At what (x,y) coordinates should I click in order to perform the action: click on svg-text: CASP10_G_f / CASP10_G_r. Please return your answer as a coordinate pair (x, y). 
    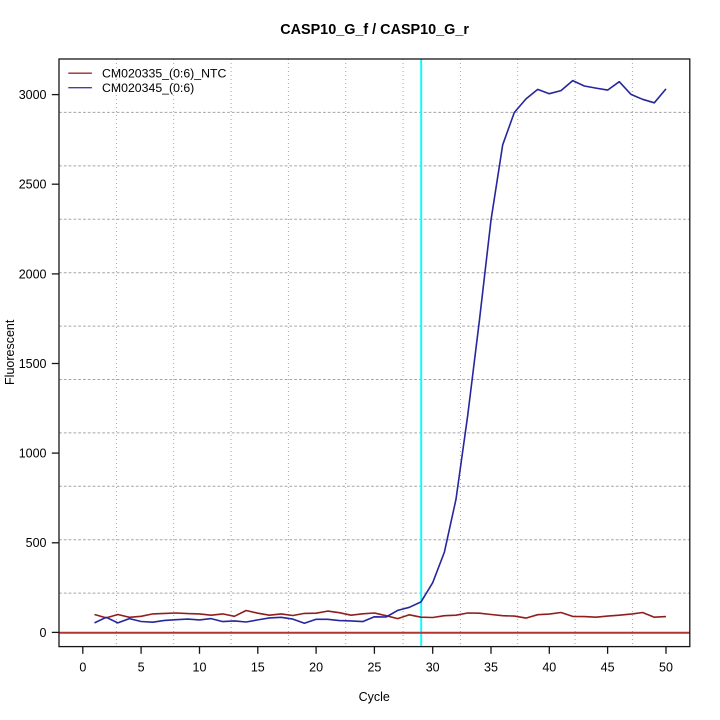
    Looking at the image, I should click on (374, 30).